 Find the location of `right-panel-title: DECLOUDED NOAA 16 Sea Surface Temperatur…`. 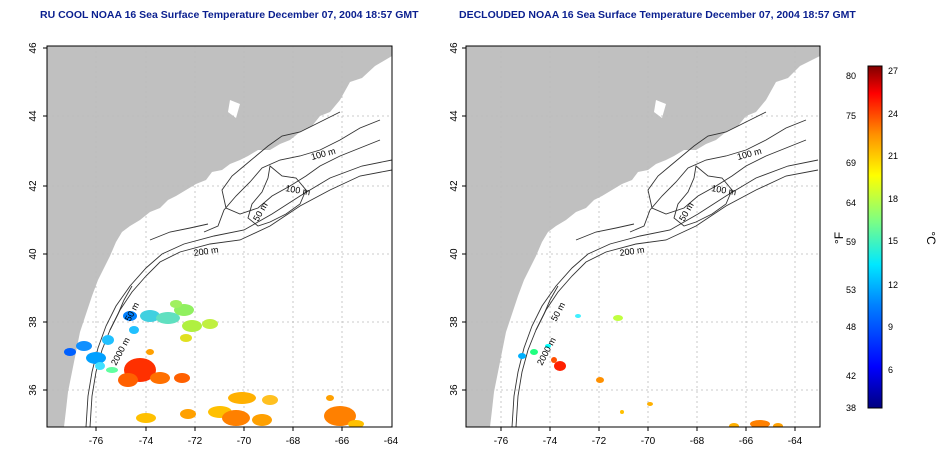

right-panel-title: DECLOUDED NOAA 16 Sea Surface Temperatur… is located at coordinates (657, 15).